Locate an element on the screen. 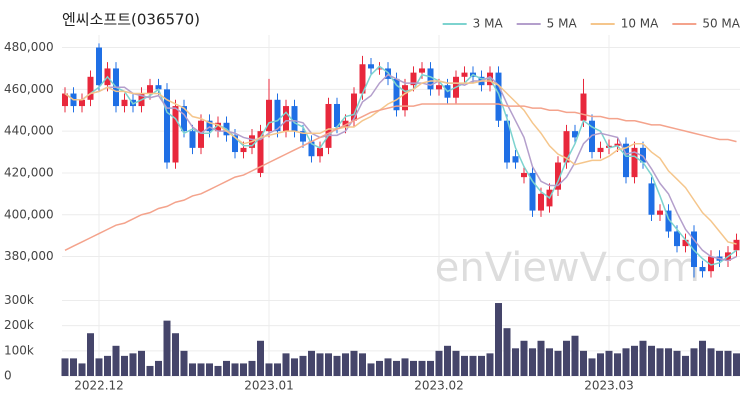 This screenshot has width=750, height=400. watermark: enViewV.com is located at coordinates (567, 268).